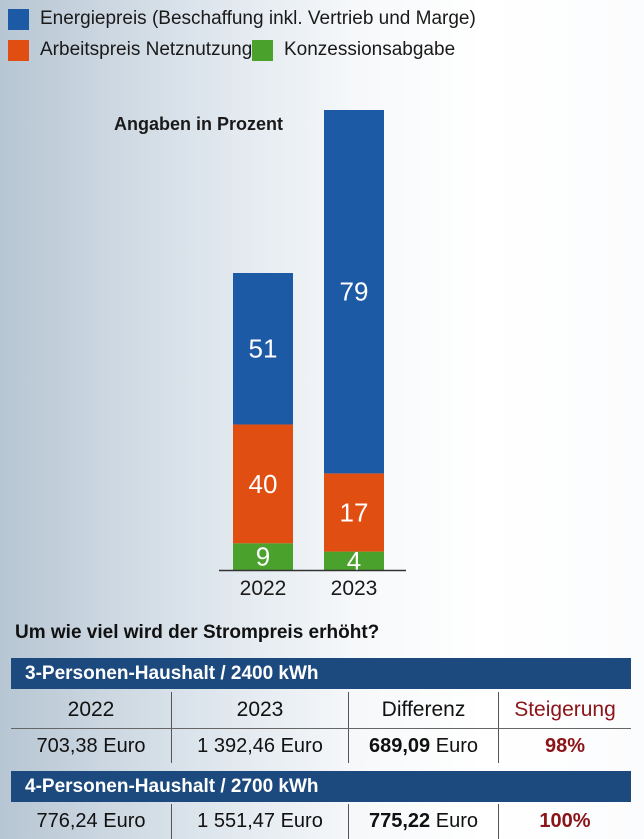 The width and height of the screenshot is (644, 839). I want to click on cell-3p-2023: 1 392,46 Euro, so click(260, 746).